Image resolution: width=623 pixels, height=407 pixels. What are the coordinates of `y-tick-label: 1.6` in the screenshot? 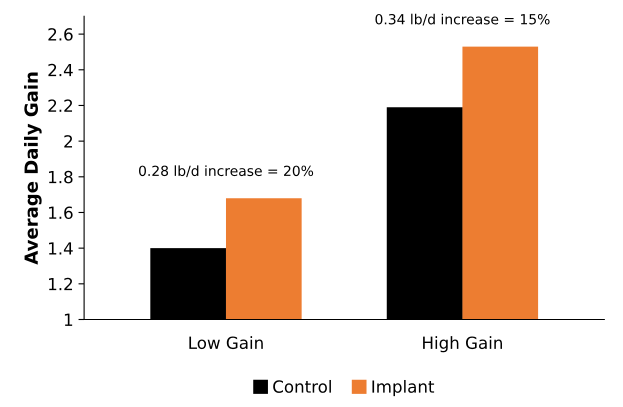 It's located at (61, 213).